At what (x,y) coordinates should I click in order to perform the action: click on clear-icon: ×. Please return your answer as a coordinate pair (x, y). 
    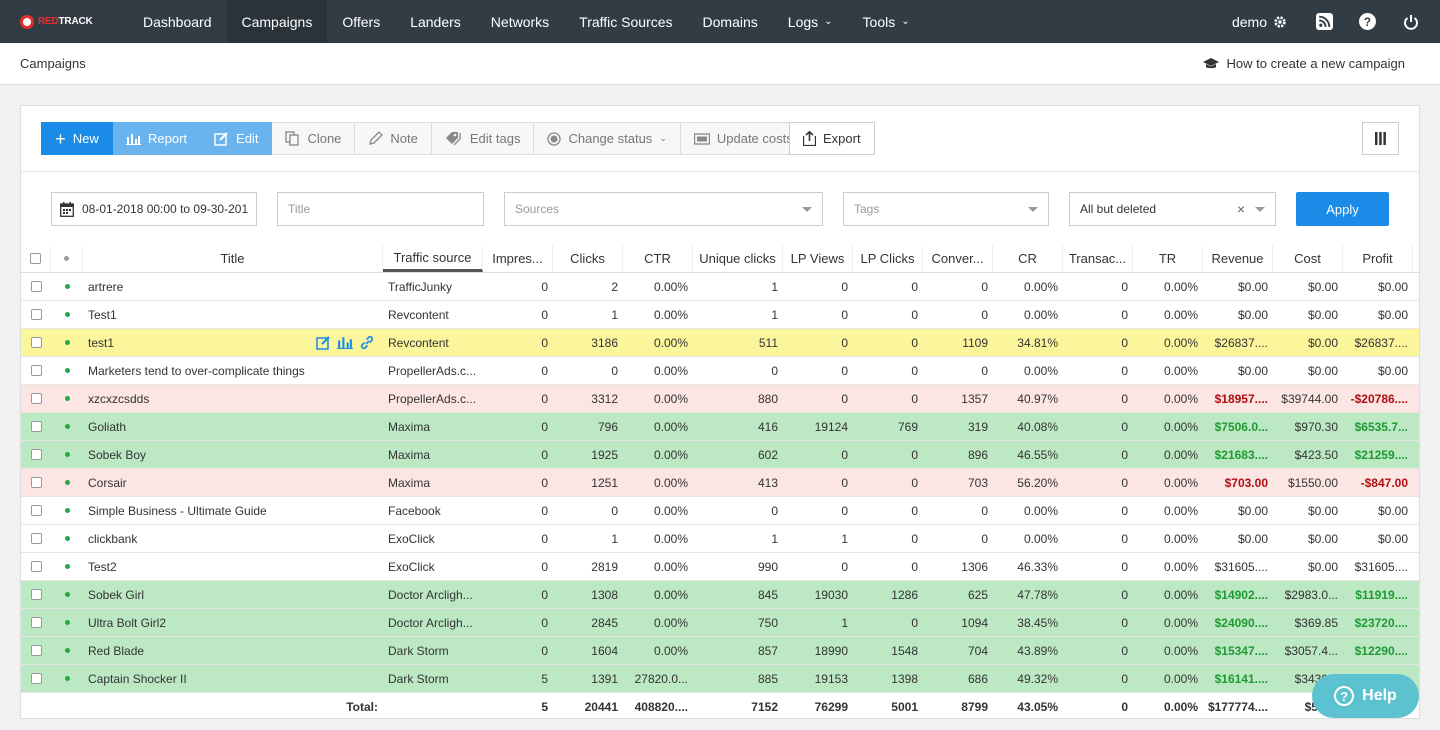
    Looking at the image, I should click on (1240, 209).